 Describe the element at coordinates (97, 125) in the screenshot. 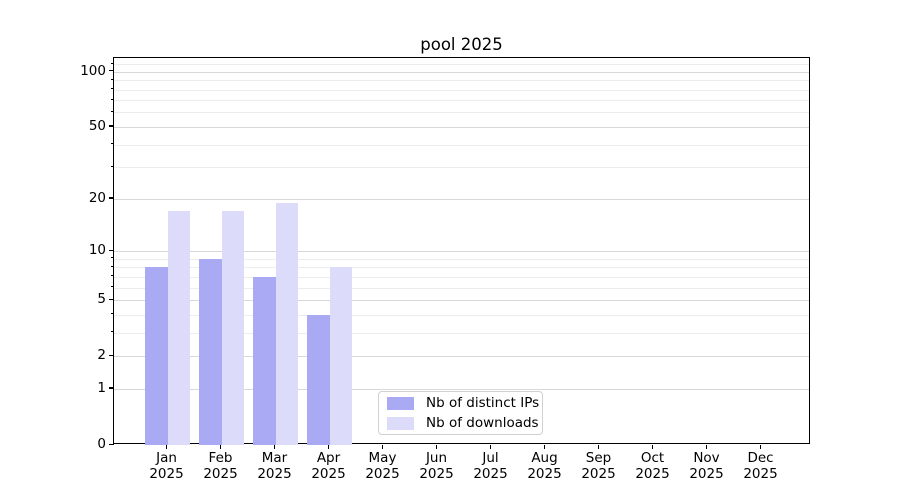

I see `y-tick-label: 50` at that location.